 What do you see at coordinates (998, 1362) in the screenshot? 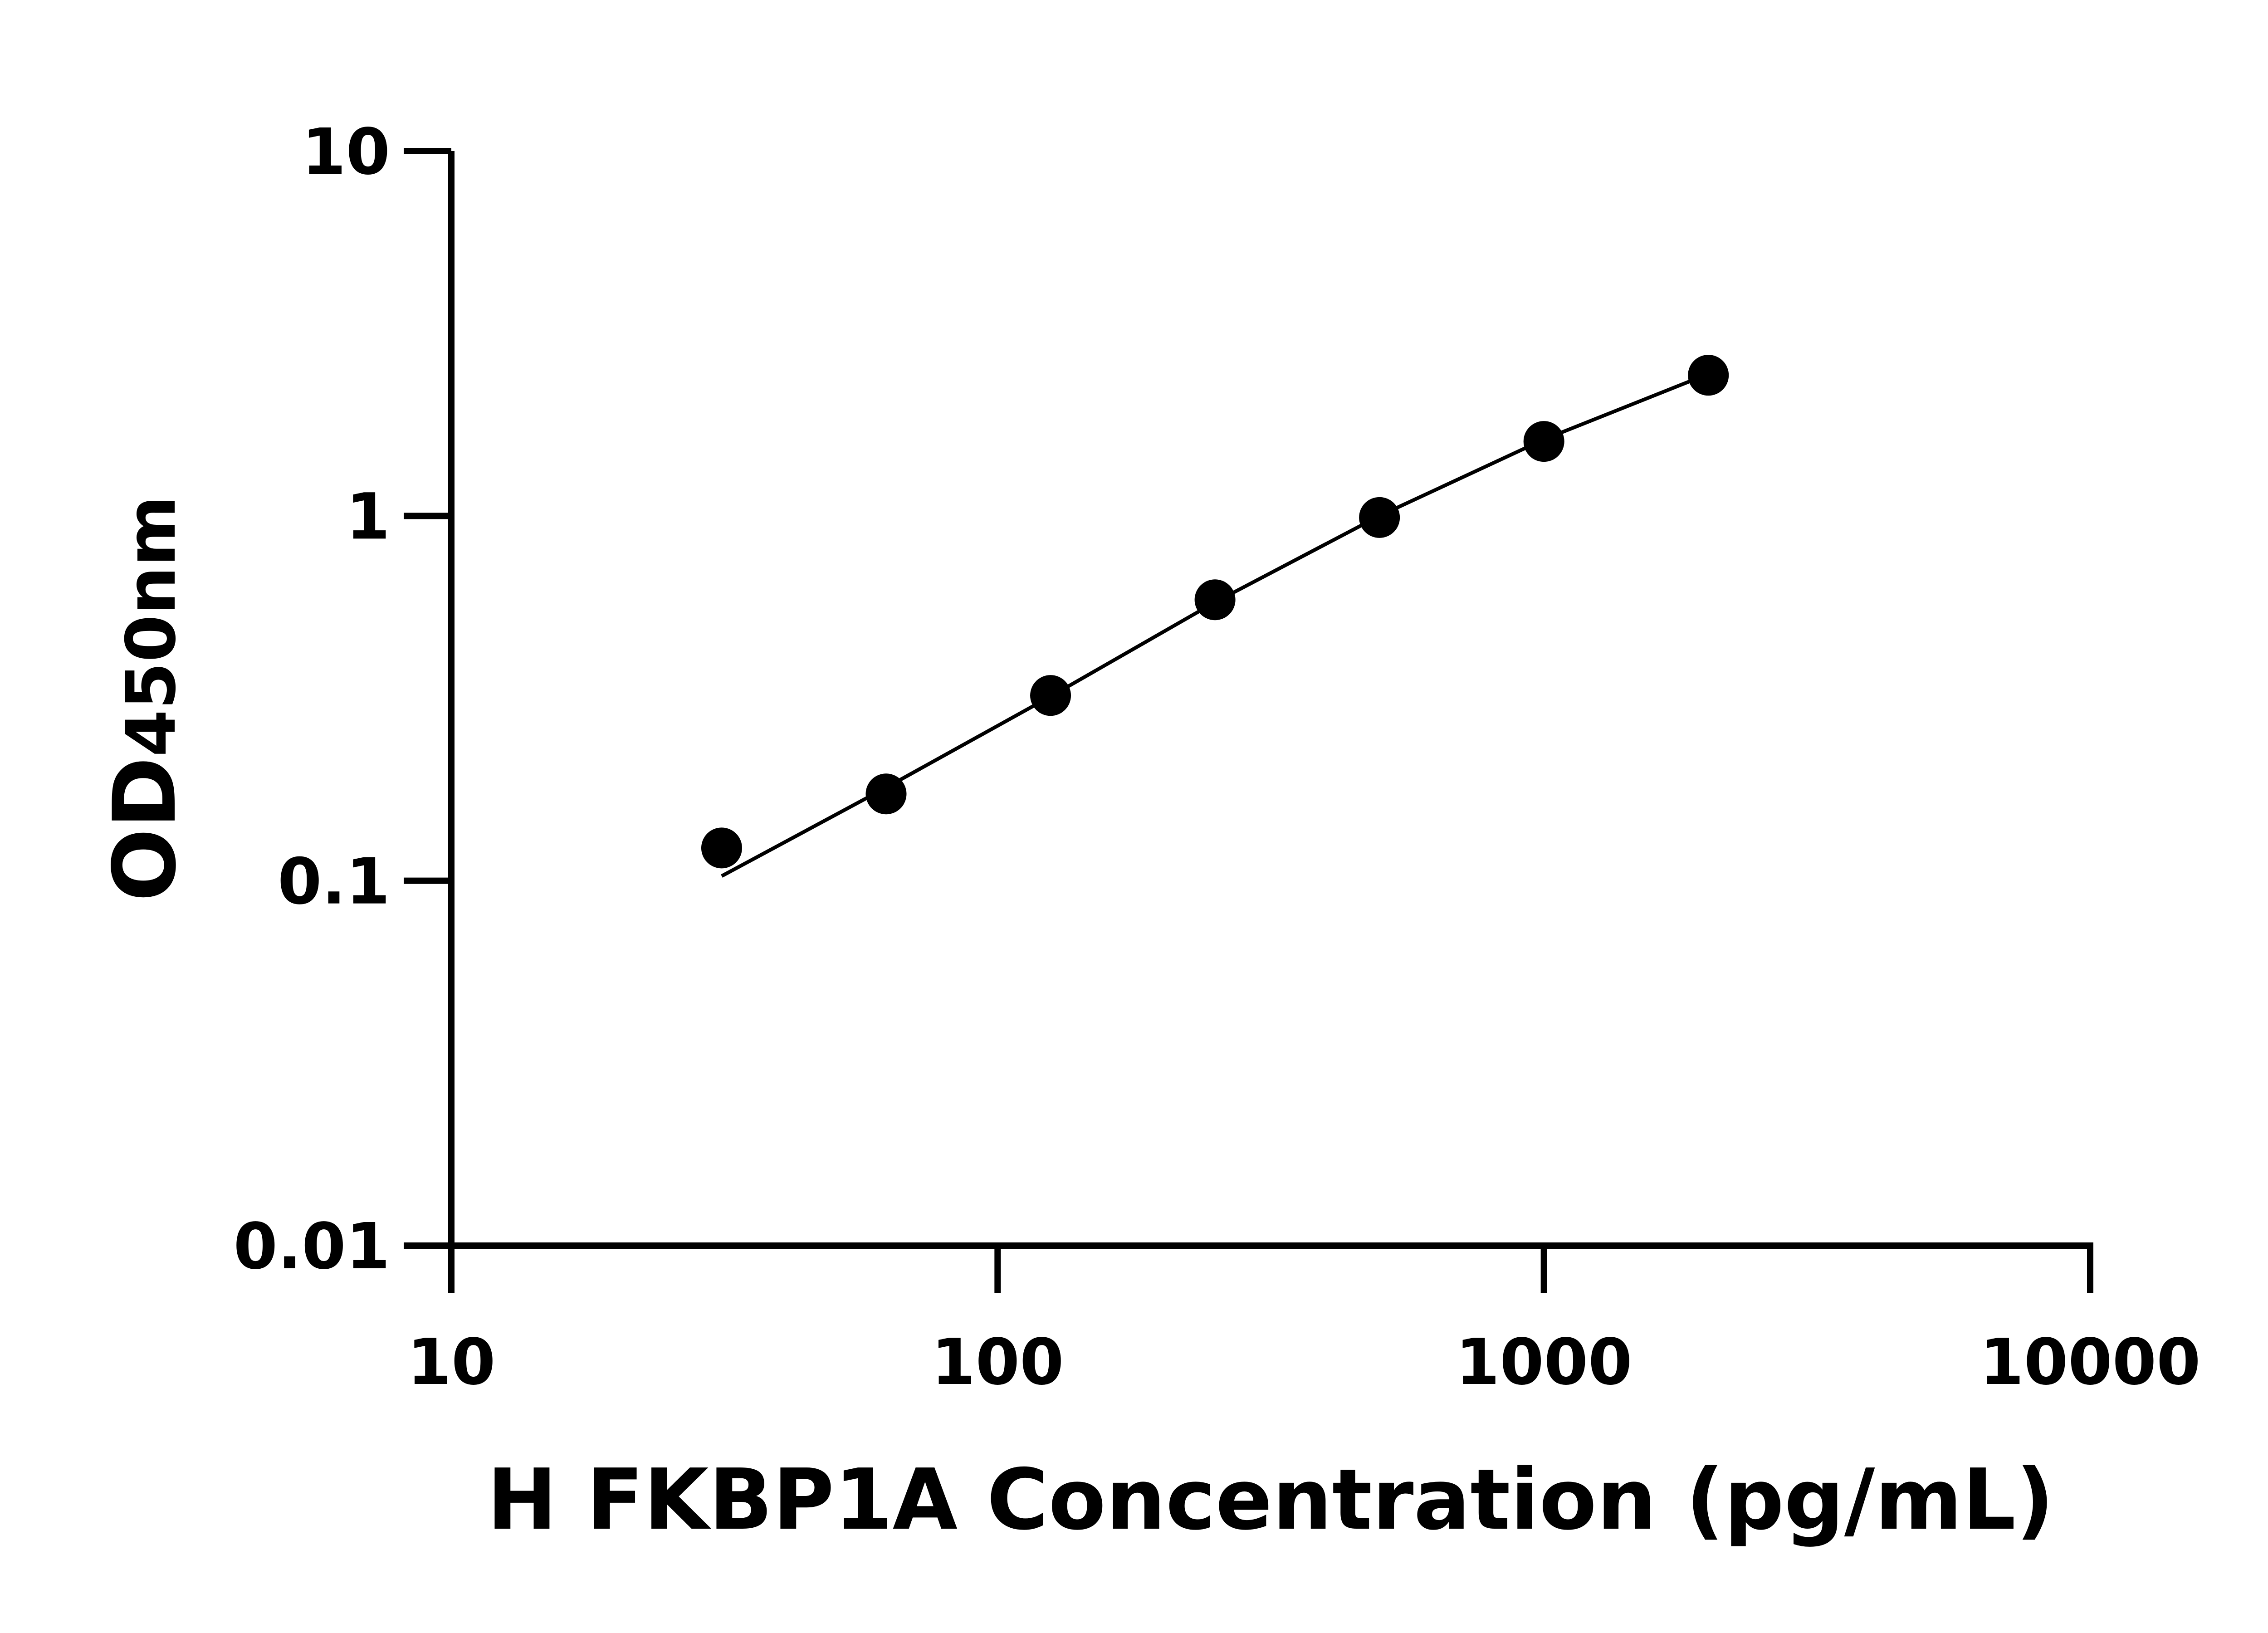
I see `x-tick-label: 100` at bounding box center [998, 1362].